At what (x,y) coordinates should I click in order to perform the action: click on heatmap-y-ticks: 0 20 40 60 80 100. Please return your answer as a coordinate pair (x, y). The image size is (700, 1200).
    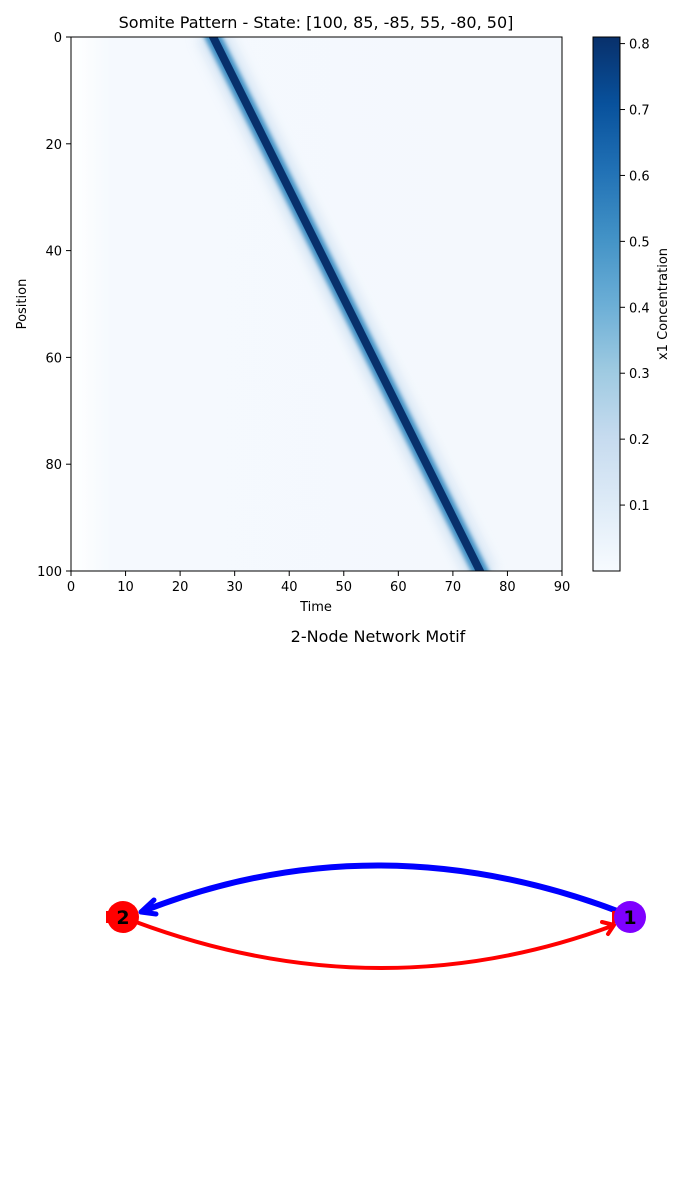
    Looking at the image, I should click on (54, 305).